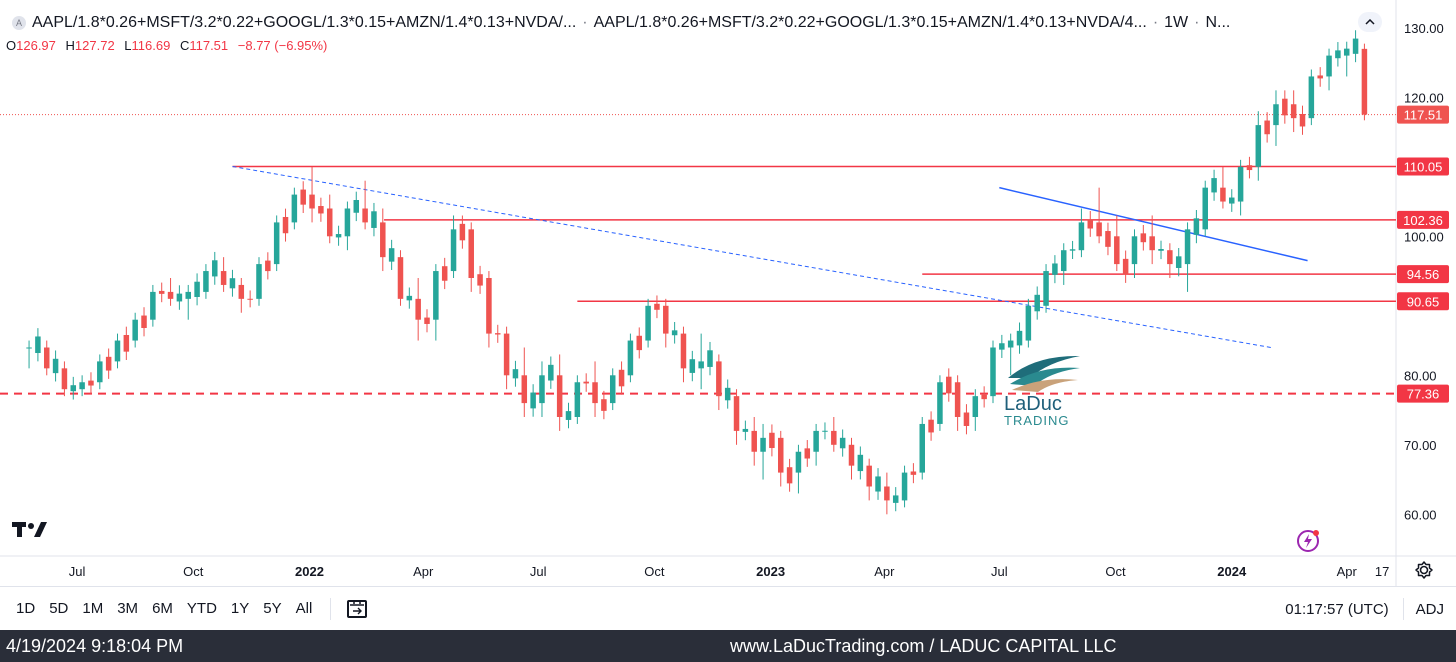  I want to click on x-tick-label: 2024, so click(1232, 571).